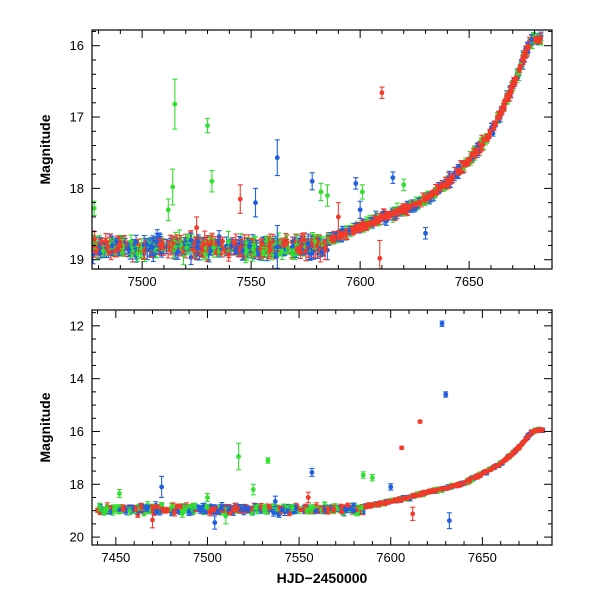 Image resolution: width=600 pixels, height=600 pixels. Describe the element at coordinates (77, 378) in the screenshot. I see `y-tick-label: 14` at that location.